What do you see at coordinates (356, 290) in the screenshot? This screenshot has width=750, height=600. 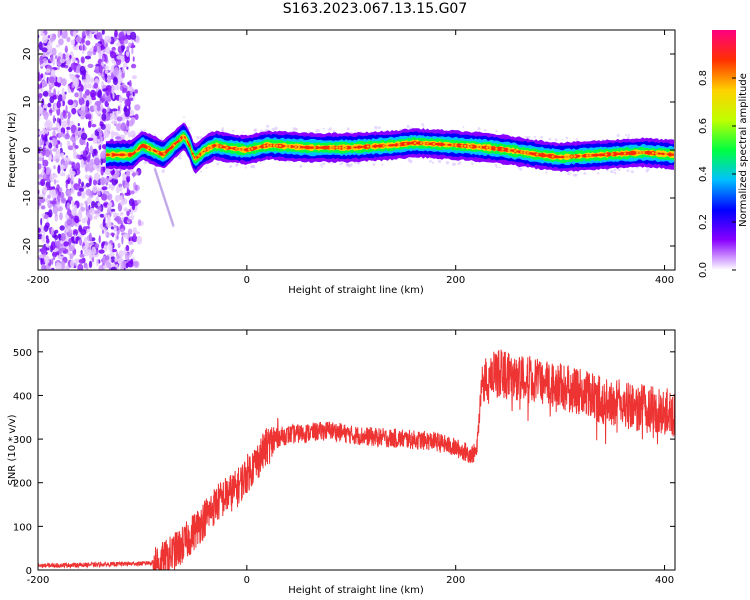 I see `spectrogram-x-label: Height of straight line (km)` at bounding box center [356, 290].